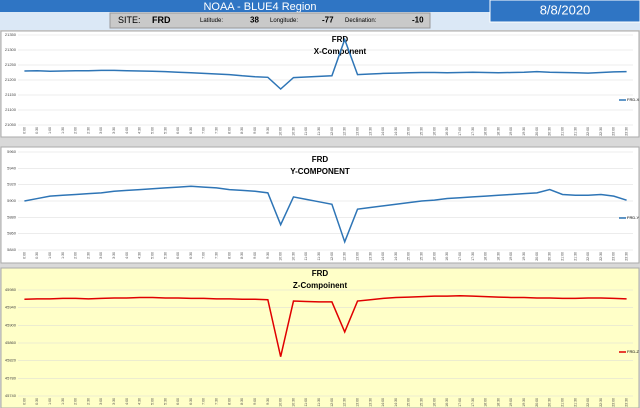 This screenshot has height=408, width=640. Describe the element at coordinates (284, 21) in the screenshot. I see `longitude-label: Longitude:` at that location.